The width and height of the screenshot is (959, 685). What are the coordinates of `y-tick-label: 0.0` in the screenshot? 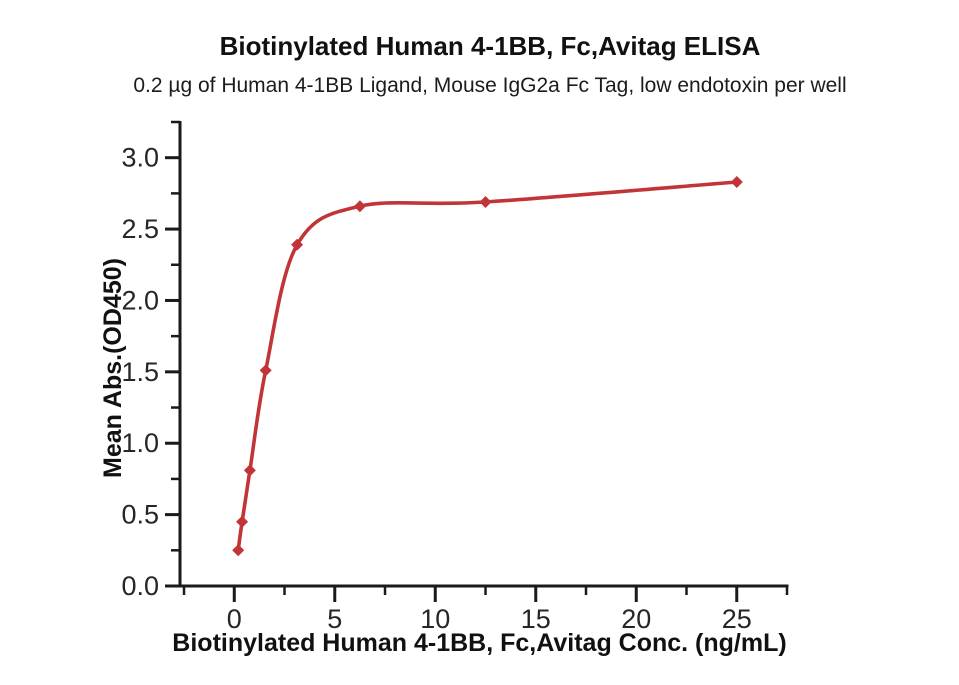 It's located at (140, 586).